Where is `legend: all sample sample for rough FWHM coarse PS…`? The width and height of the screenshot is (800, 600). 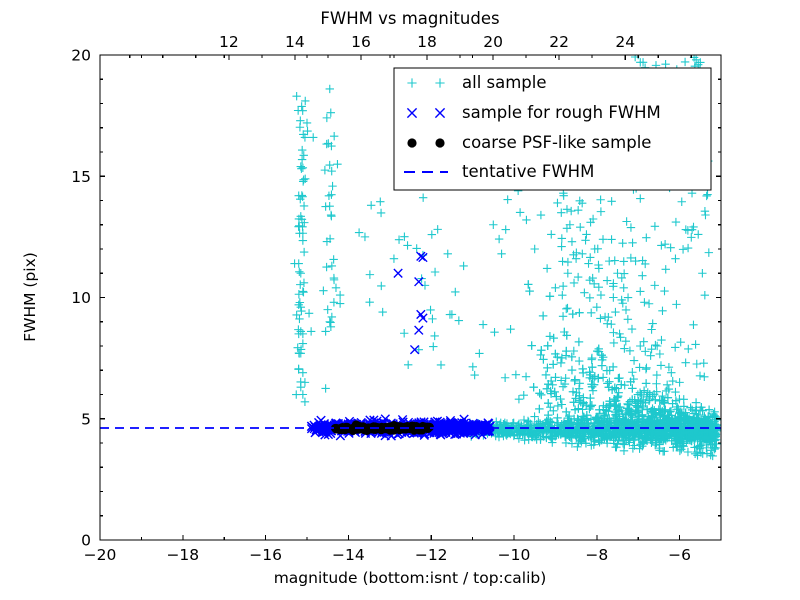 legend: all sample sample for rough FWHM coarse PS… is located at coordinates (552, 129).